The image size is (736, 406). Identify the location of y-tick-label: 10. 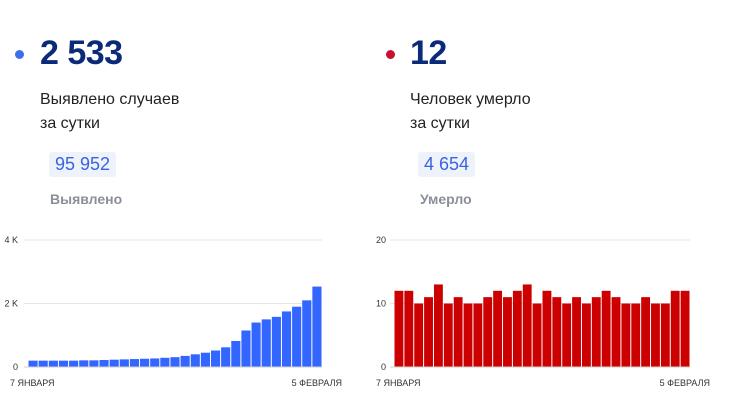
(381, 304).